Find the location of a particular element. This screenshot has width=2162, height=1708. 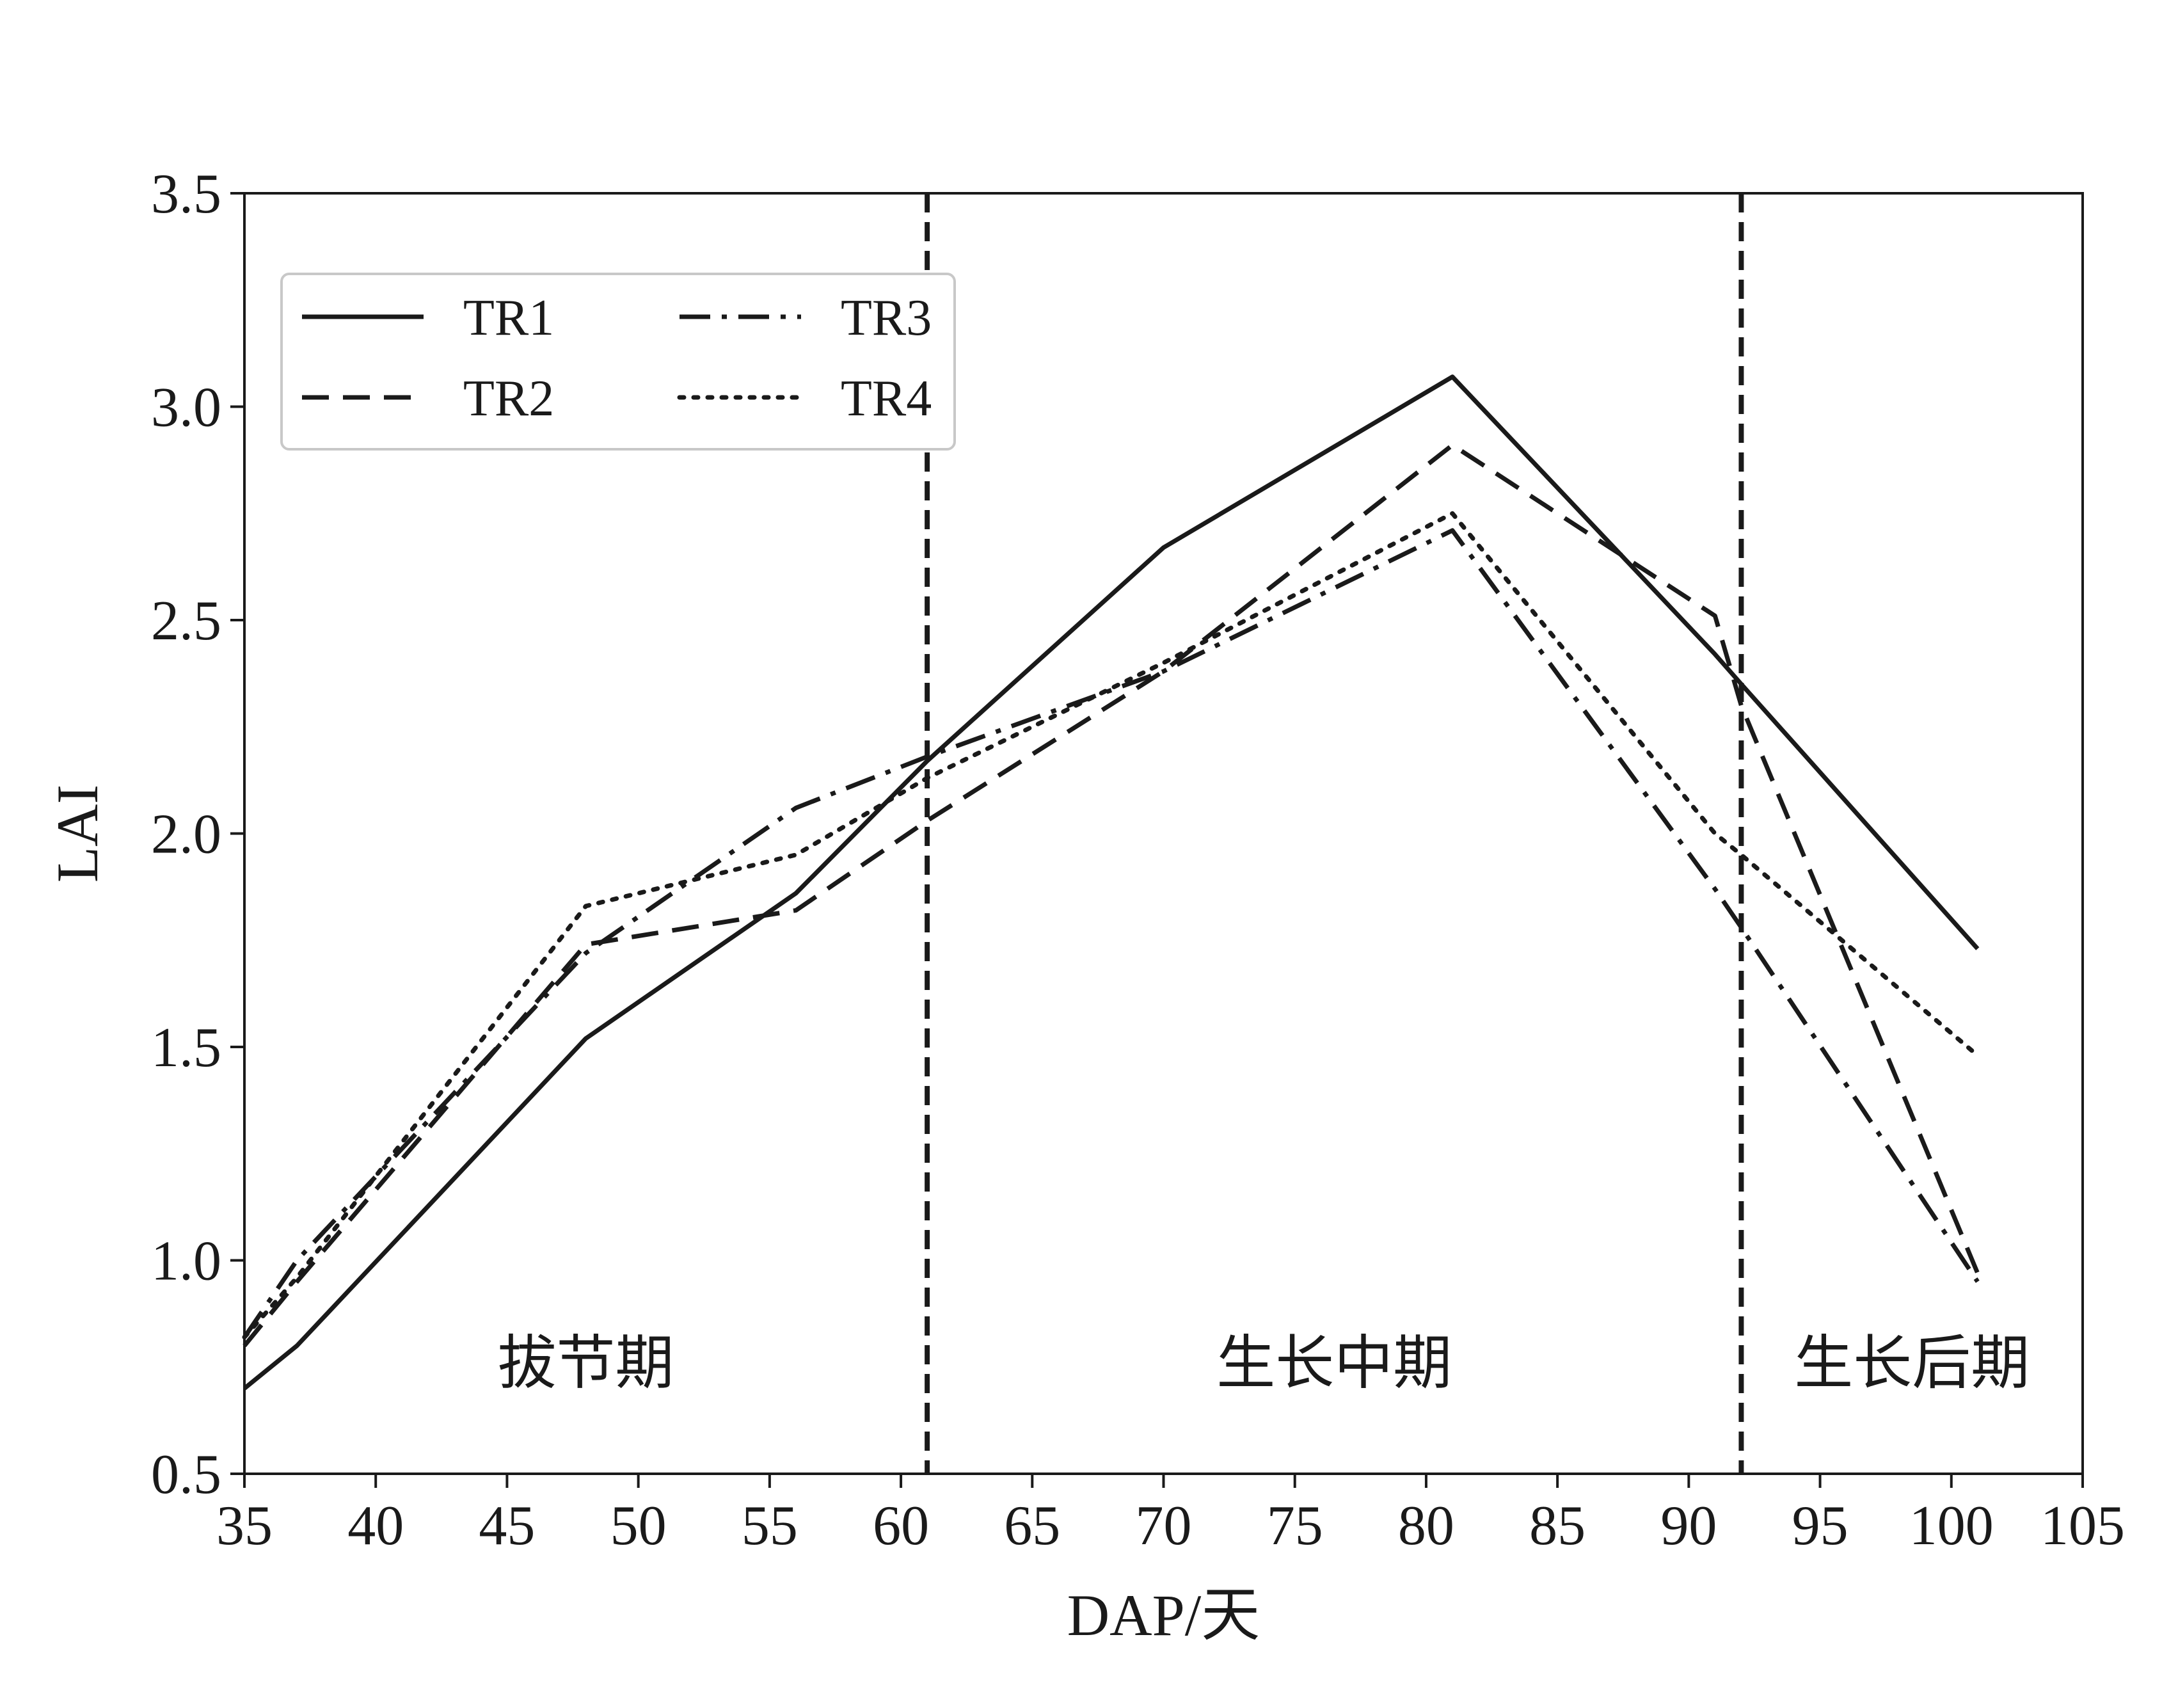

y-tick-label-3: 2.0 is located at coordinates (186, 835).